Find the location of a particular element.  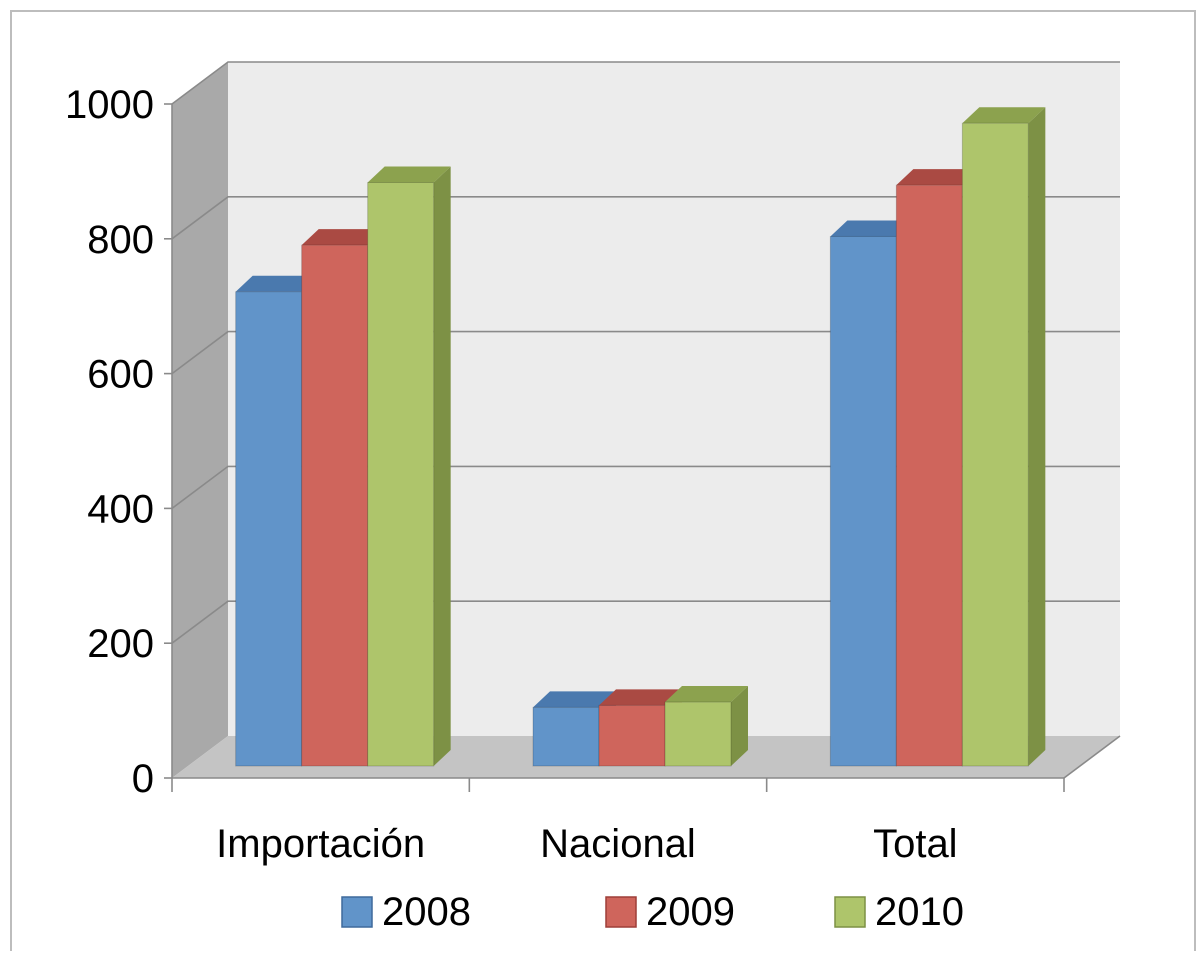

legend-item-2008: 2008 is located at coordinates (406, 912).